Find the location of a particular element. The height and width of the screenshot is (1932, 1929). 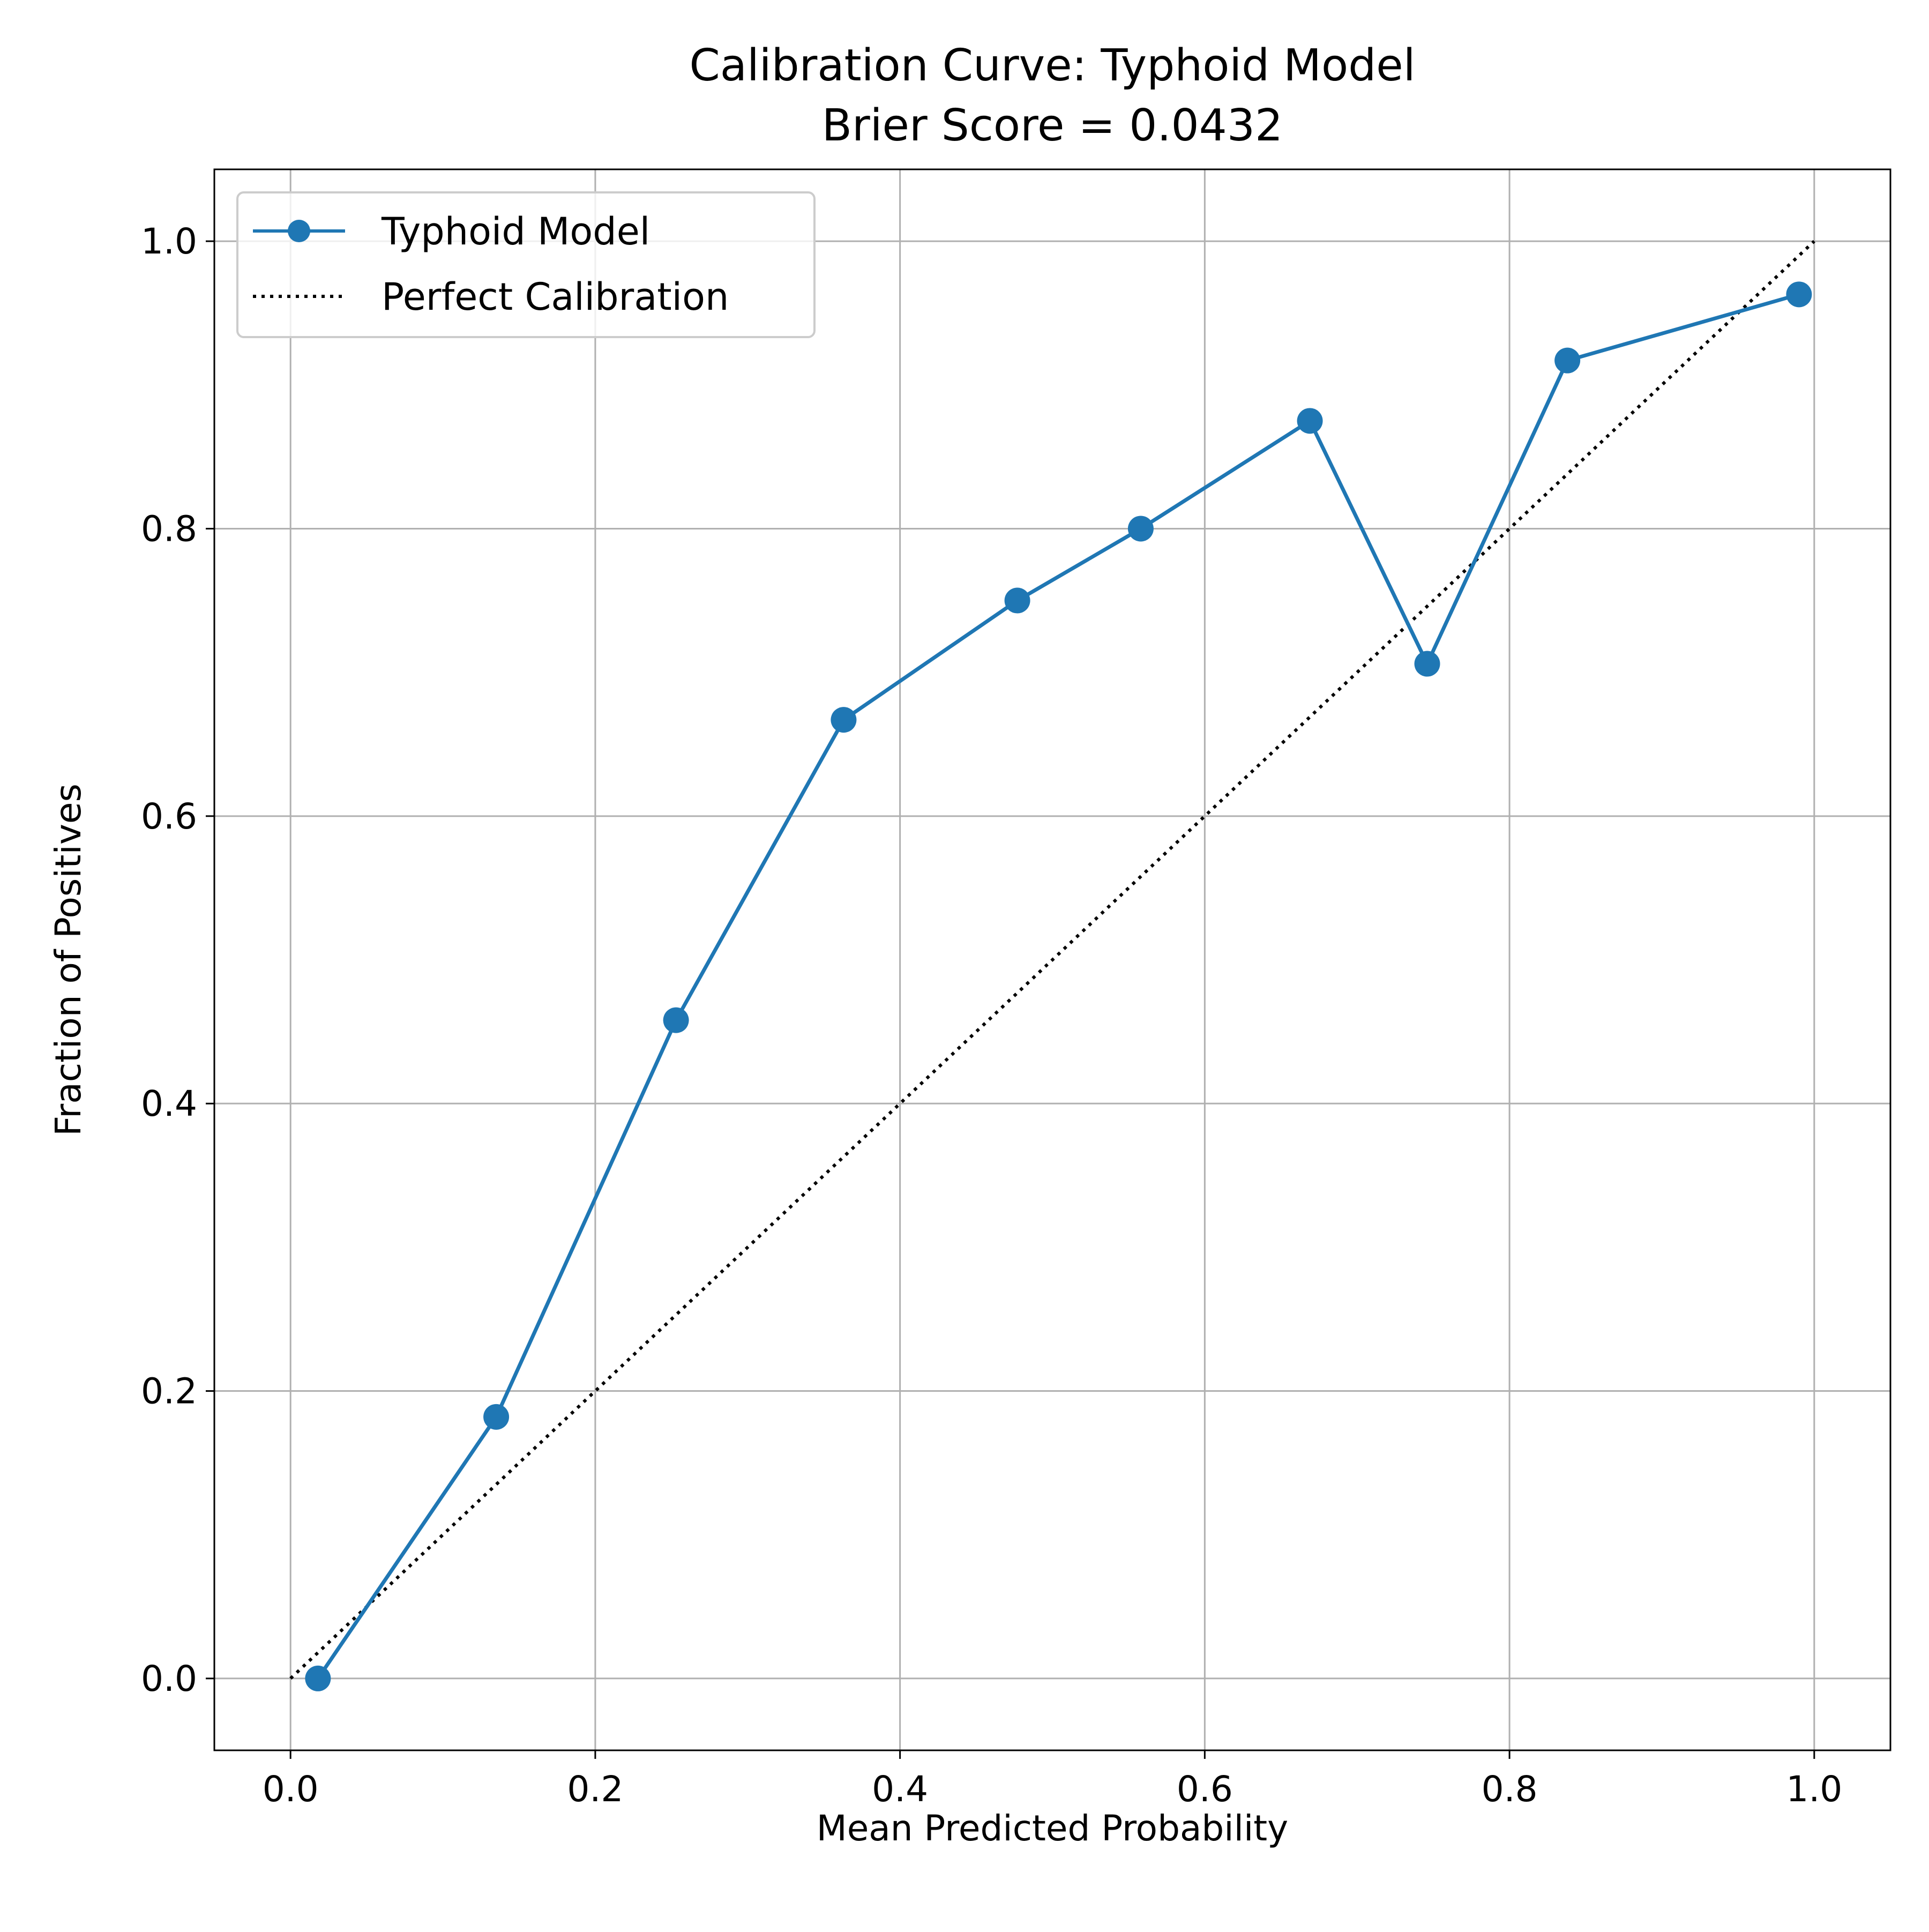

y-axis-label: Fraction of Positives is located at coordinates (68, 960).